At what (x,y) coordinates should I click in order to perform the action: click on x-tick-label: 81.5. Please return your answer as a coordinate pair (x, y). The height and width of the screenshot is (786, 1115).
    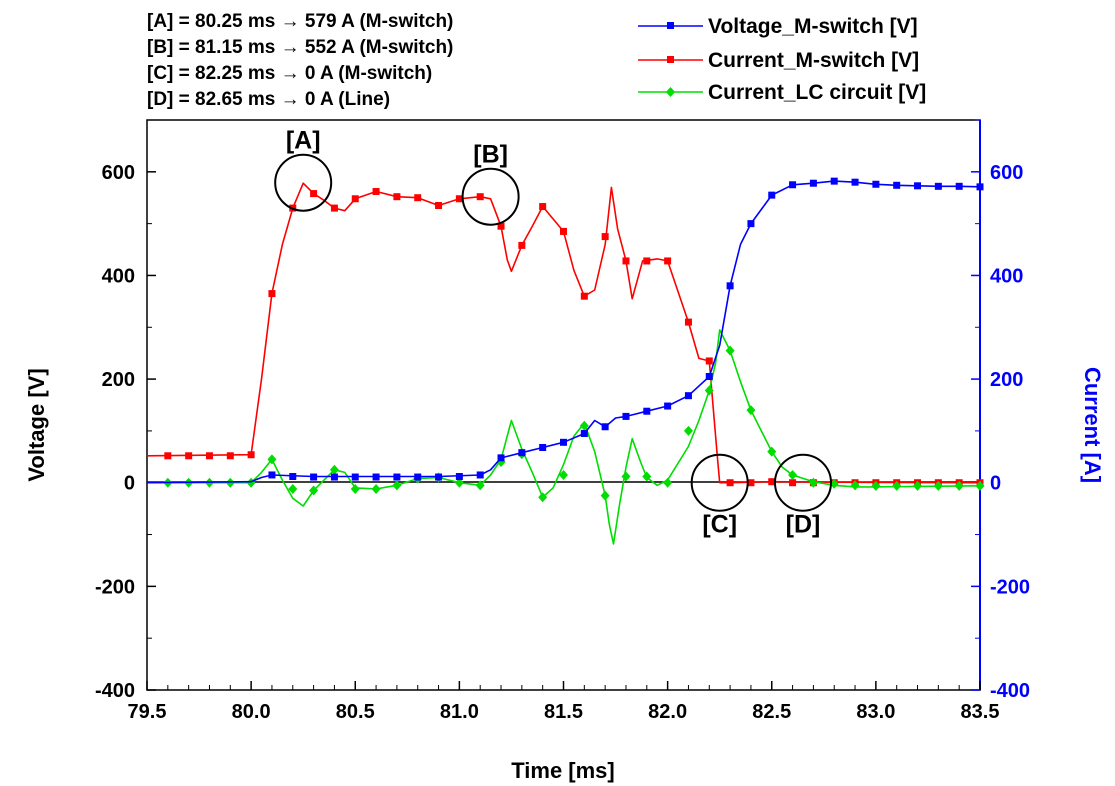
    Looking at the image, I should click on (563, 712).